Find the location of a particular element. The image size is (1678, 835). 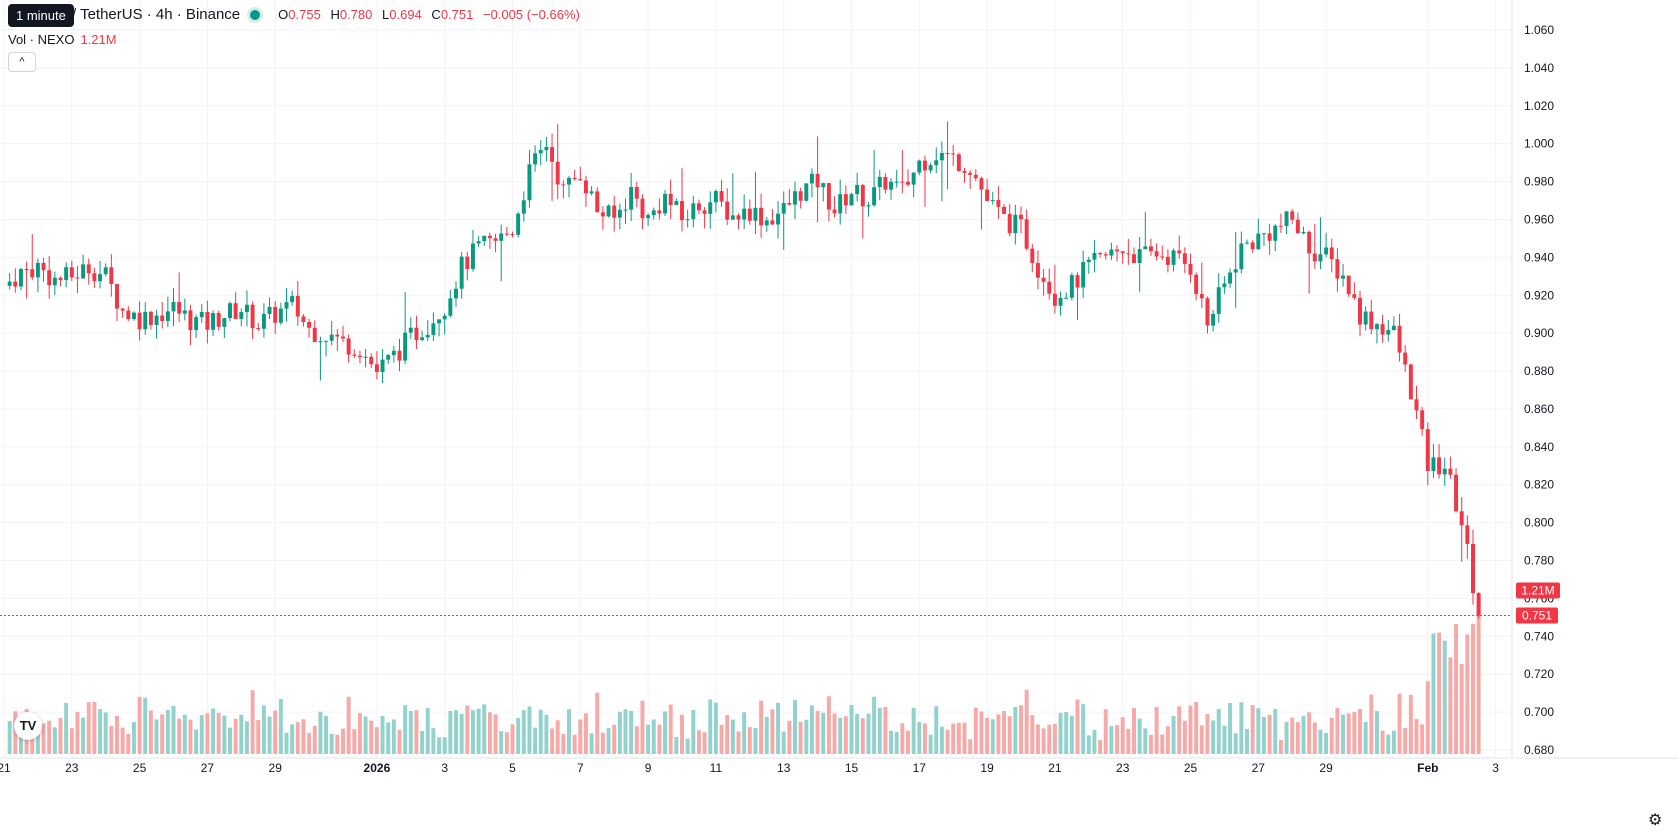

gear-icon: ⚙ is located at coordinates (1655, 820).